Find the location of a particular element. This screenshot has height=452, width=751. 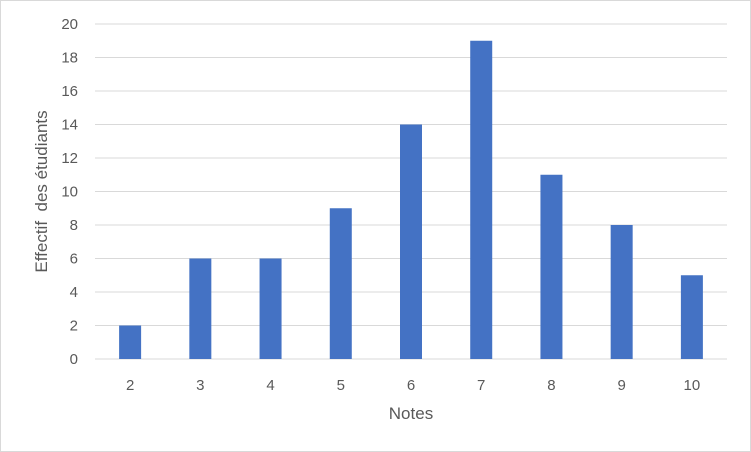

y-tick-label: 10 is located at coordinates (69, 192).